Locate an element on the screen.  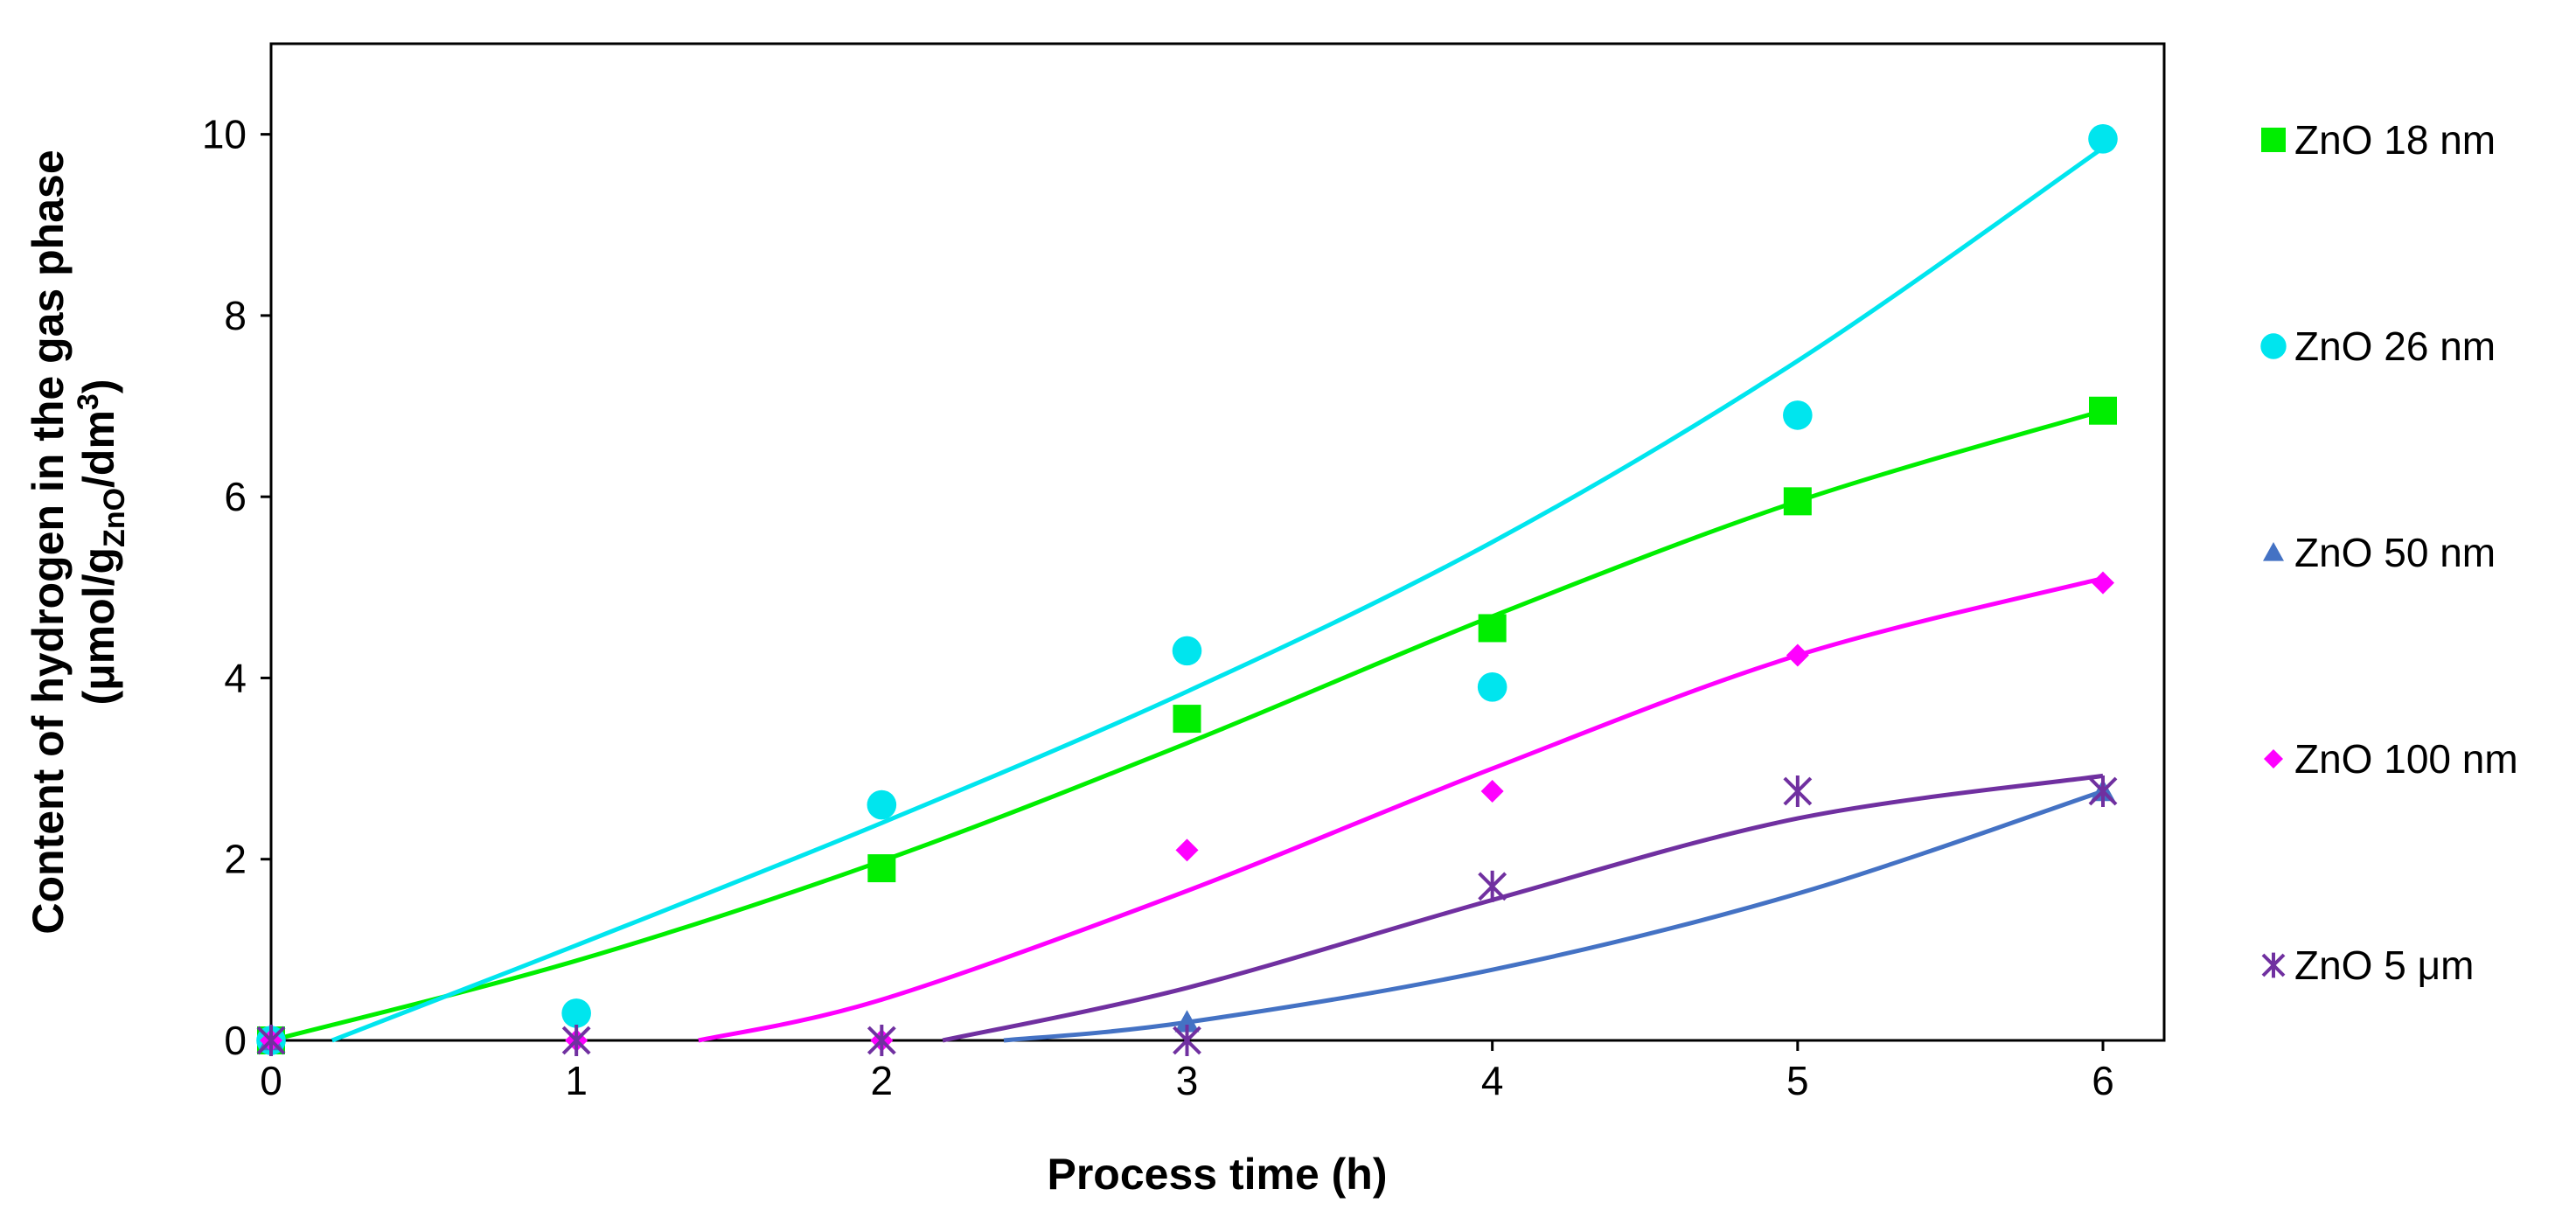
x-tick-label: 0 is located at coordinates (271, 1080).